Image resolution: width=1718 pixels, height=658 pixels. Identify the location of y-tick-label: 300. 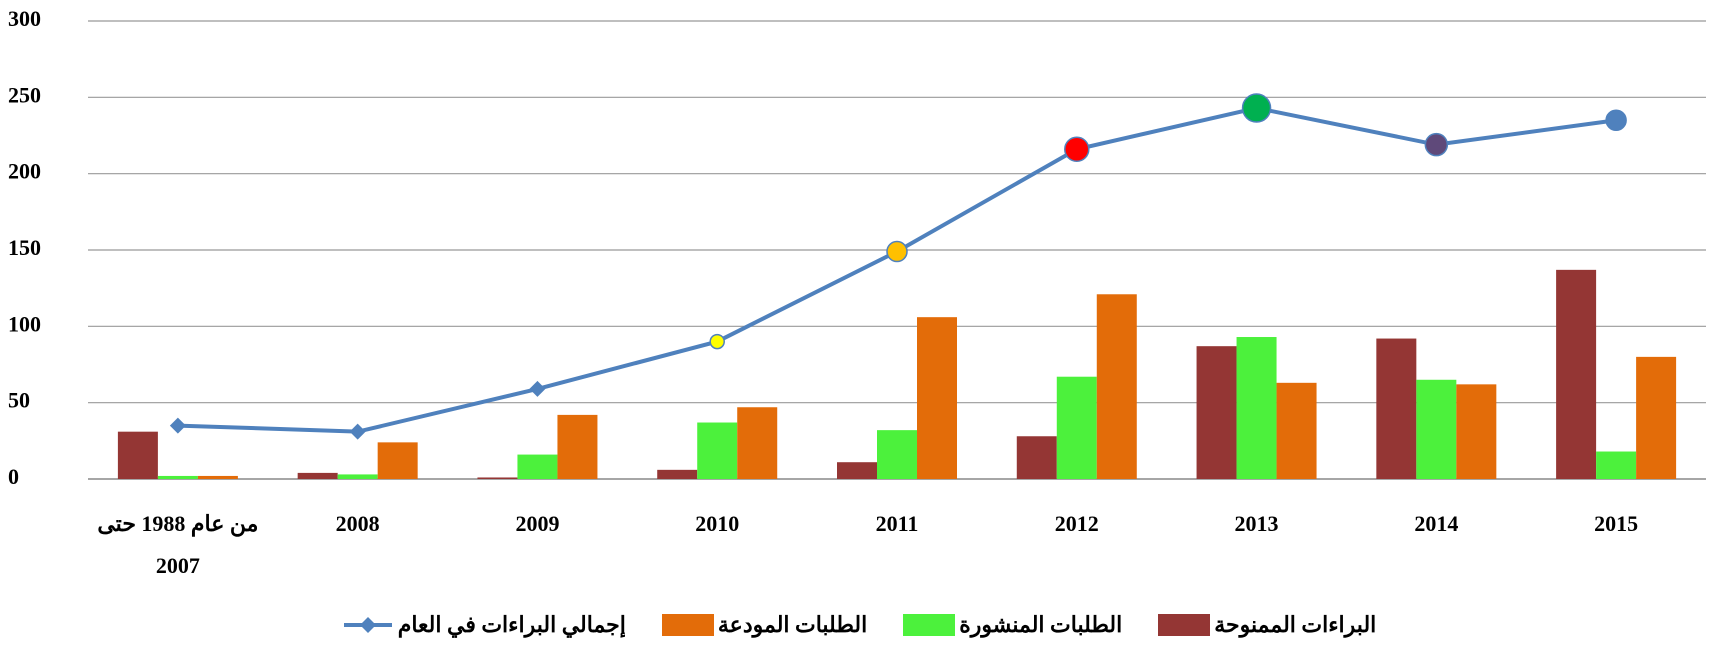
(24, 18).